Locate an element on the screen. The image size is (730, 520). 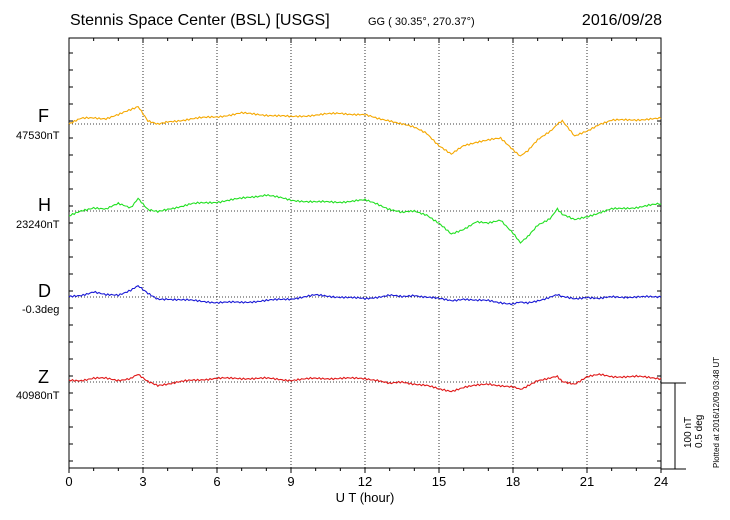
label-f-baseline: 47530nT is located at coordinates (38, 136).